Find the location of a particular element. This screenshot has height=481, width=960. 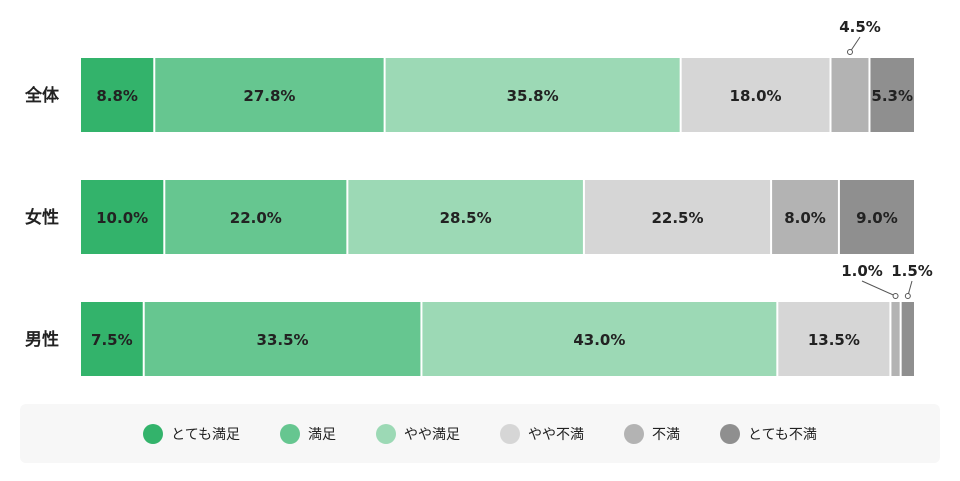

legend-label: 満足 is located at coordinates (322, 434).